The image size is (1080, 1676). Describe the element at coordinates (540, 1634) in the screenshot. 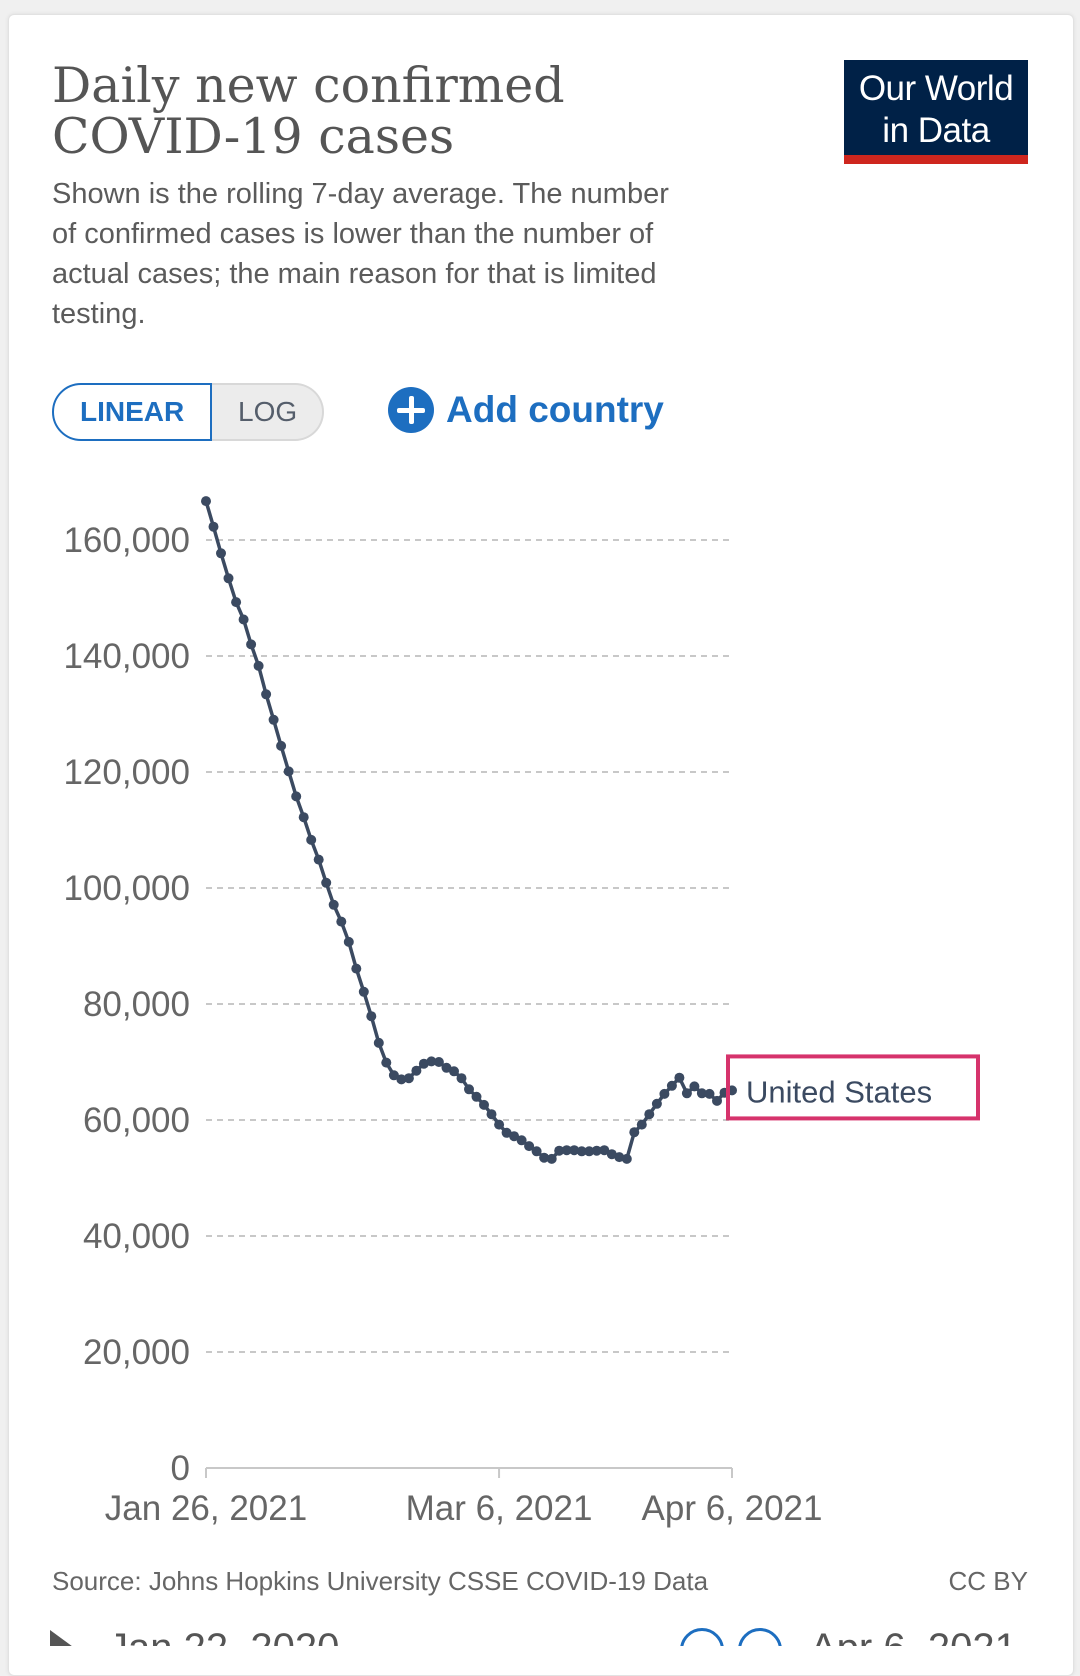

I see `timeline: Jan 22, 2020 Apr 6, 2021` at that location.